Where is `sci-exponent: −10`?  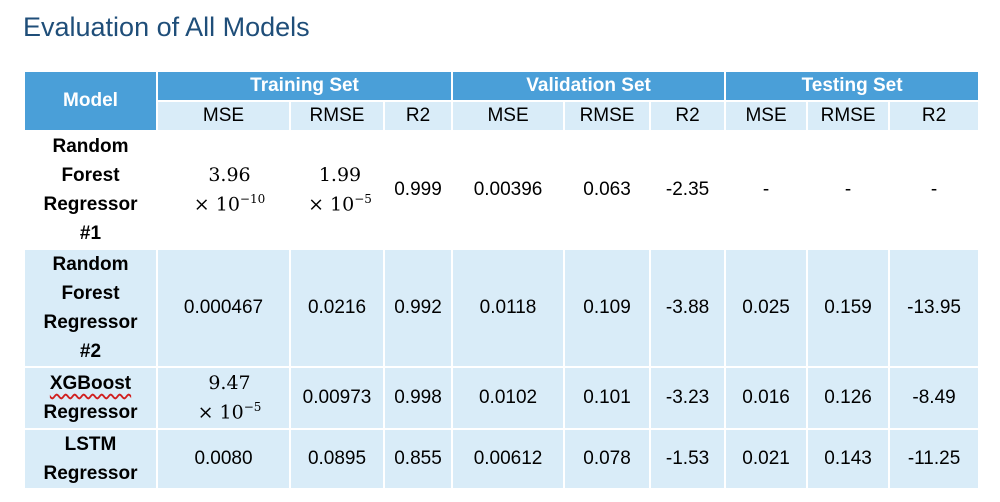 sci-exponent: −10 is located at coordinates (252, 199).